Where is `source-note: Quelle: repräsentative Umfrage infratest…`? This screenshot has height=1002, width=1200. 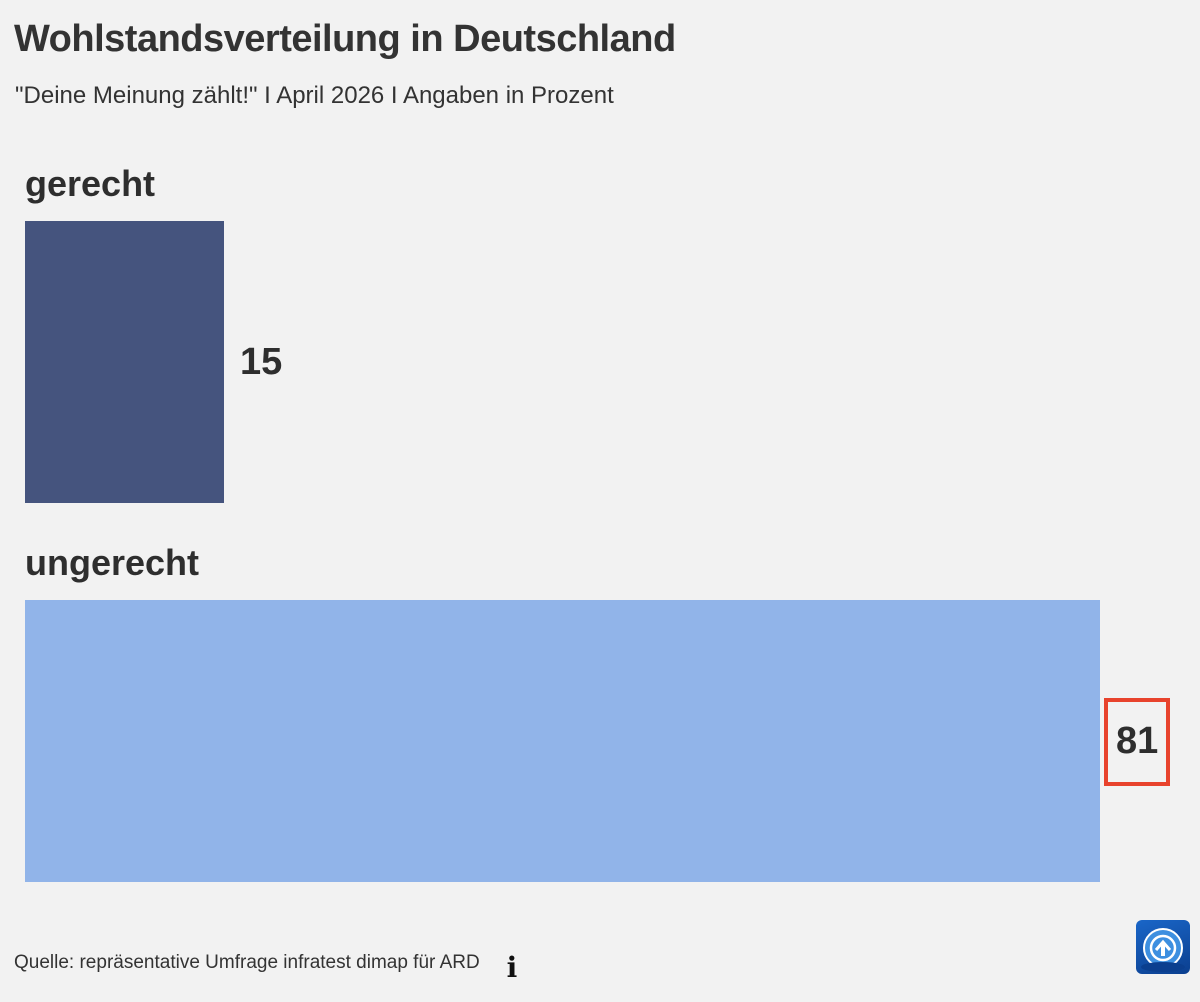 source-note: Quelle: repräsentative Umfrage infratest… is located at coordinates (247, 962).